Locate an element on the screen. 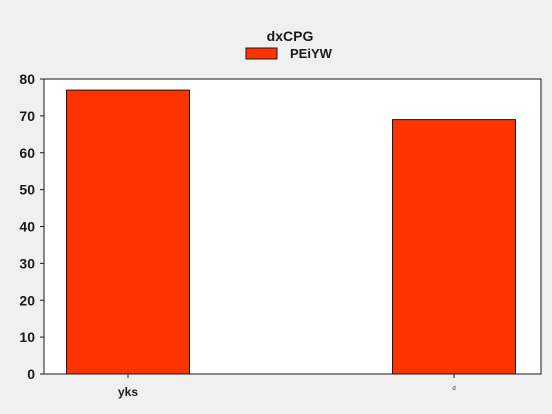 The width and height of the screenshot is (552, 414). y-tick-label: 10 is located at coordinates (27, 337).